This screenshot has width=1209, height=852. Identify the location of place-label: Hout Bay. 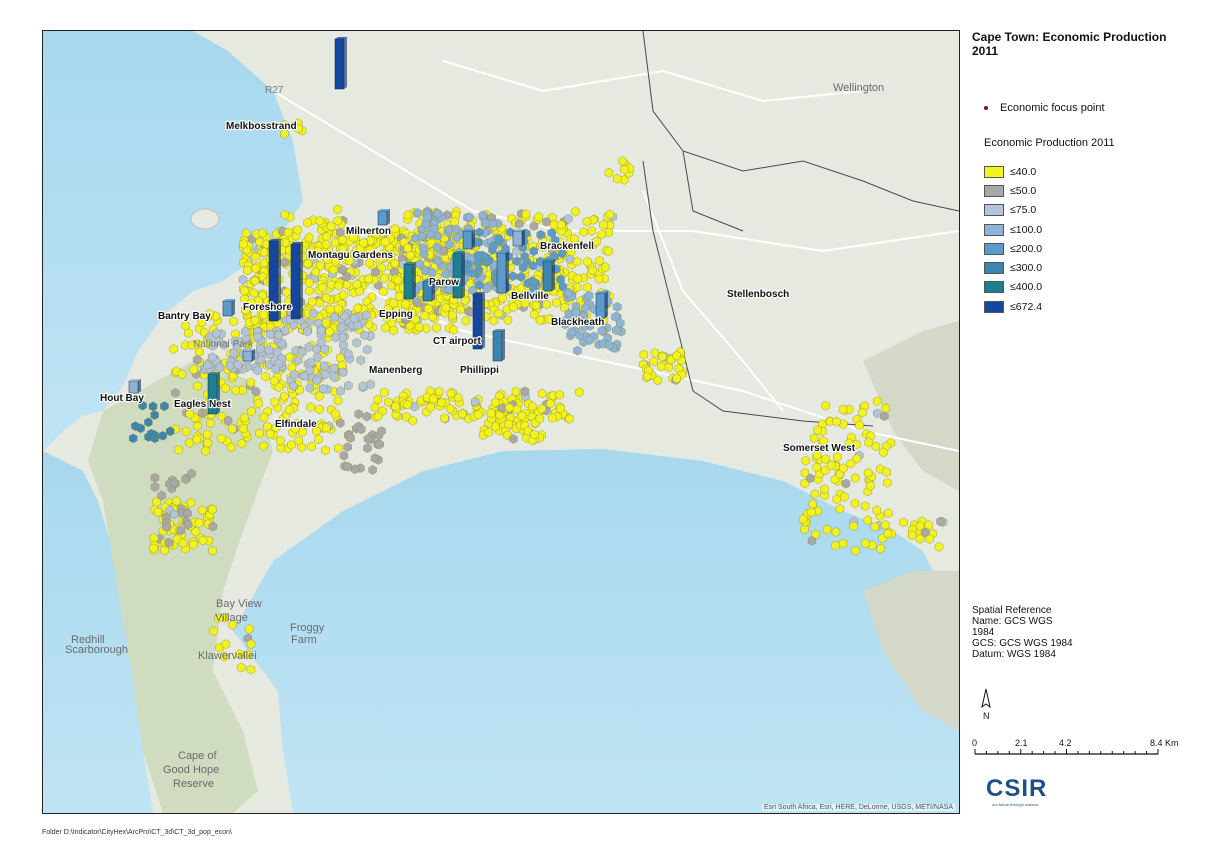
(122, 398).